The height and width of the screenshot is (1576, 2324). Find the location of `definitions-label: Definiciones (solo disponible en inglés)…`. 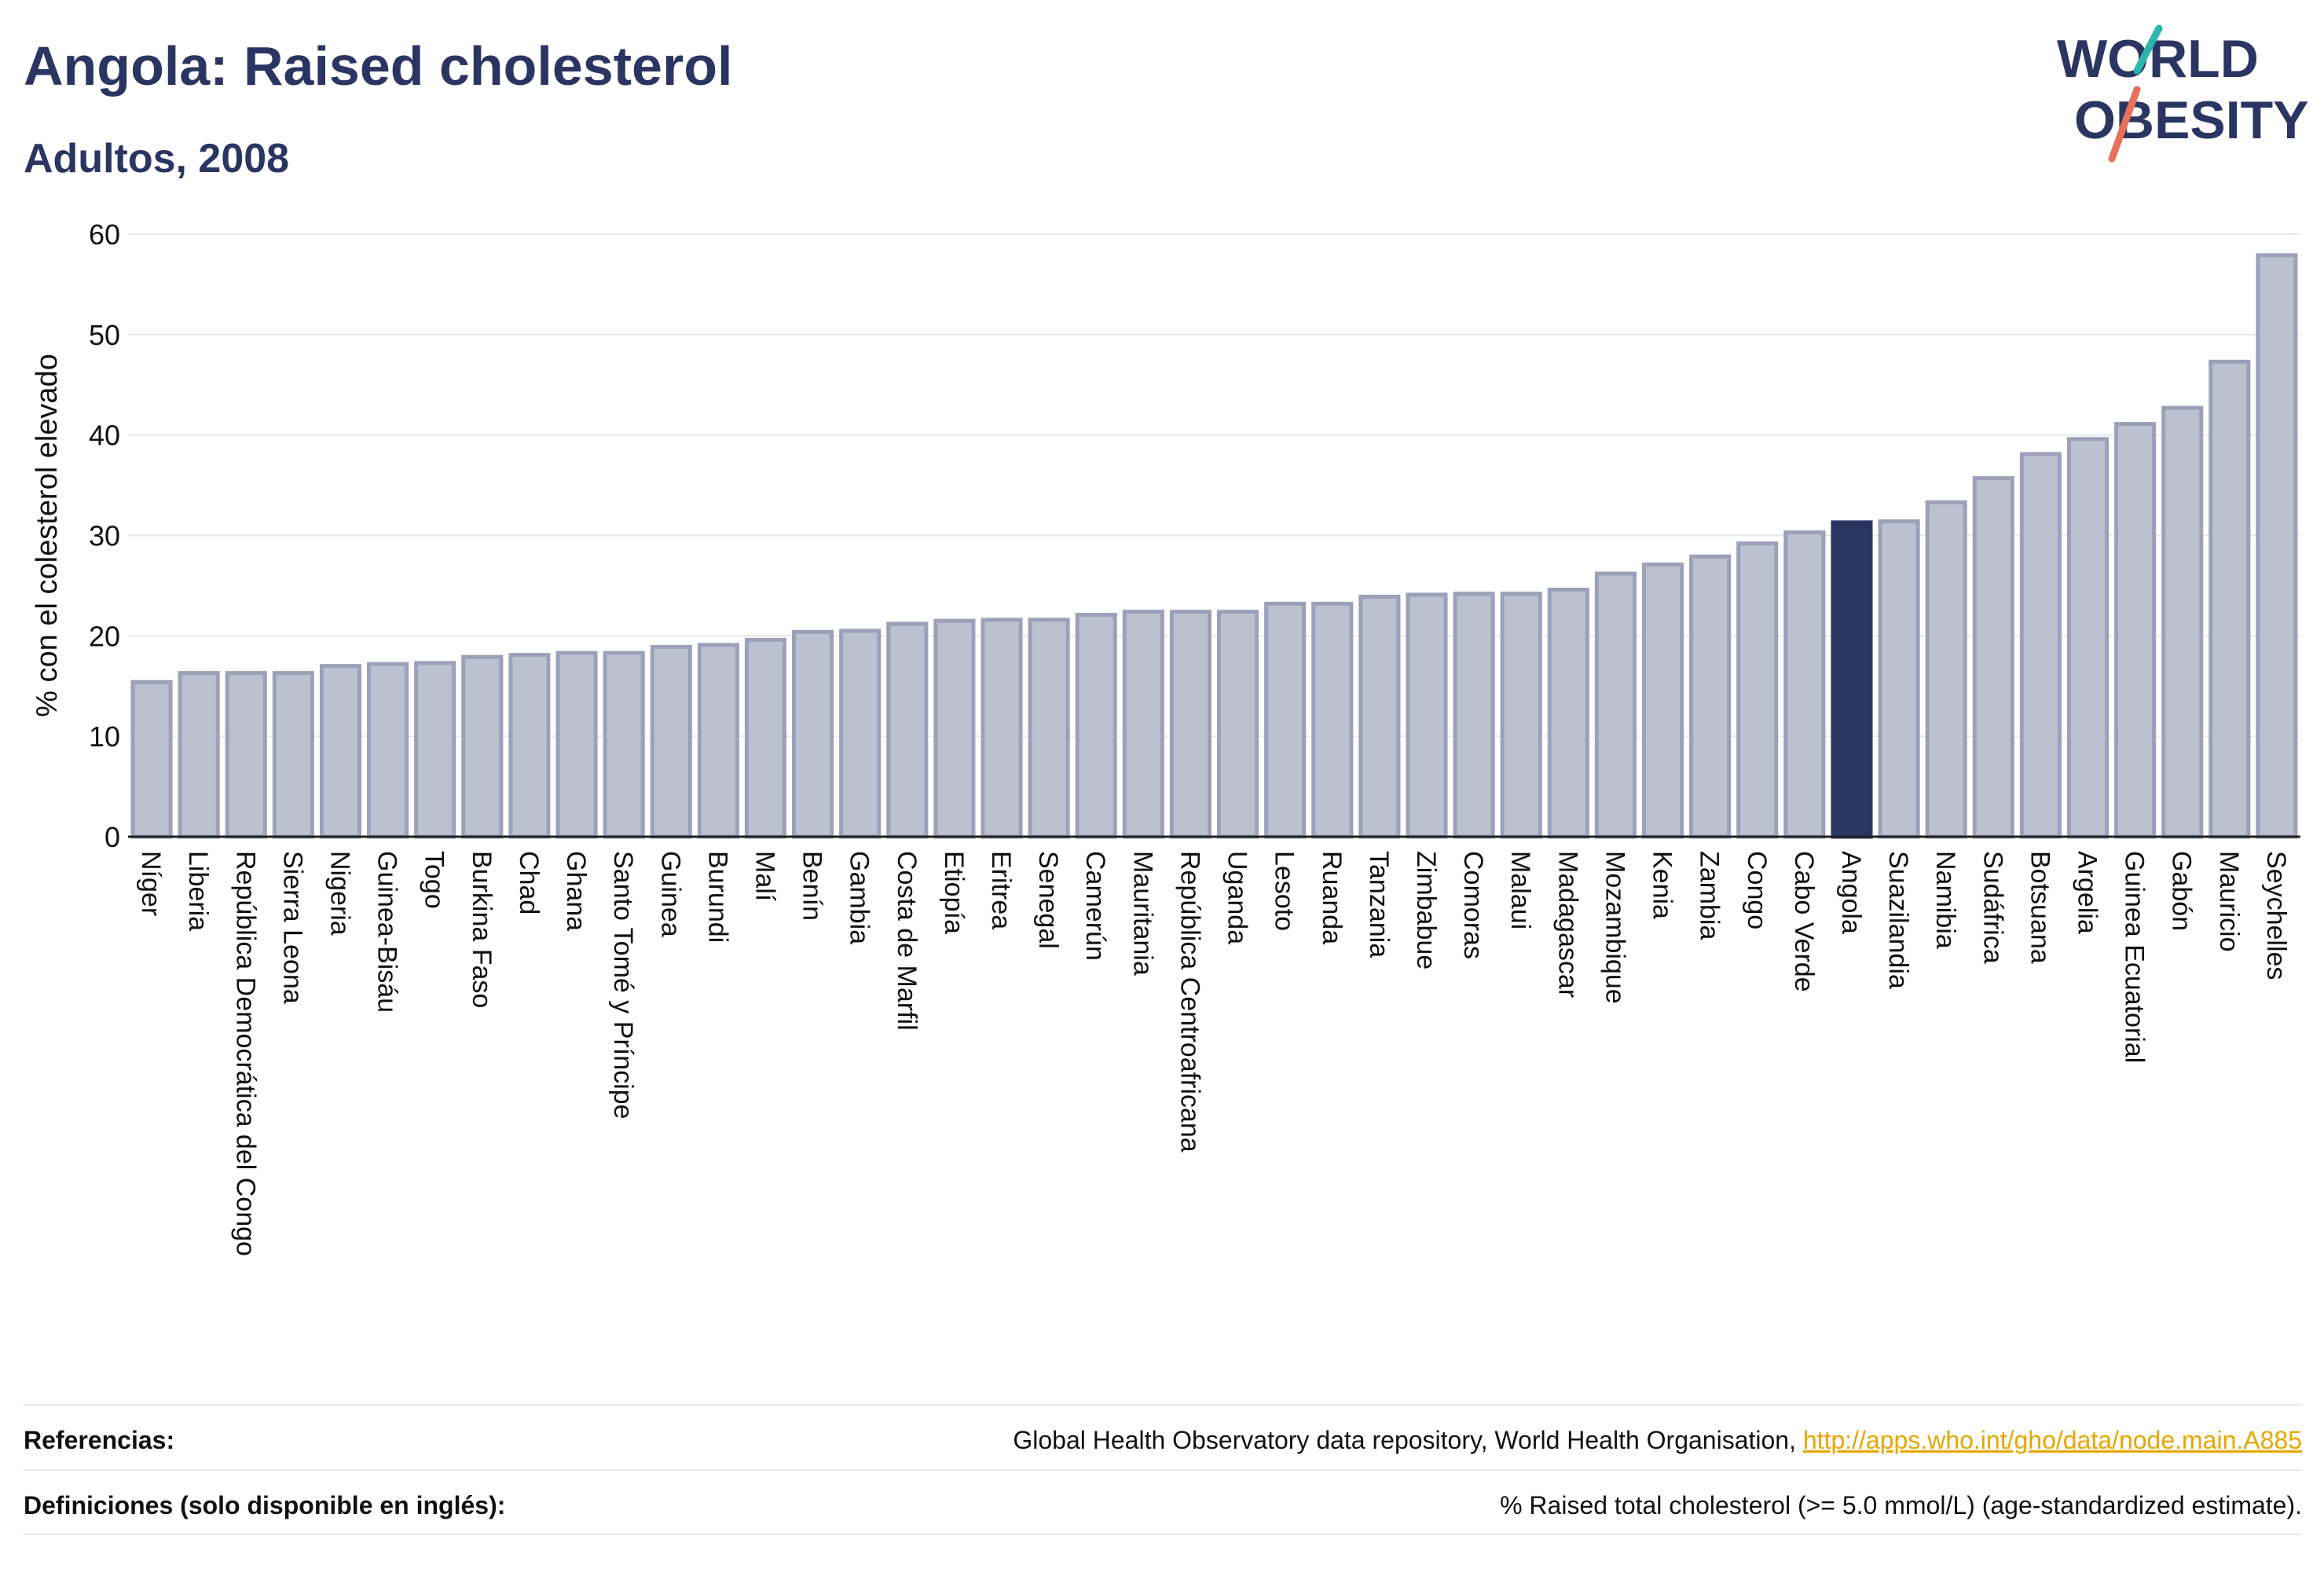

definitions-label: Definiciones (solo disponible en inglés)… is located at coordinates (265, 1504).